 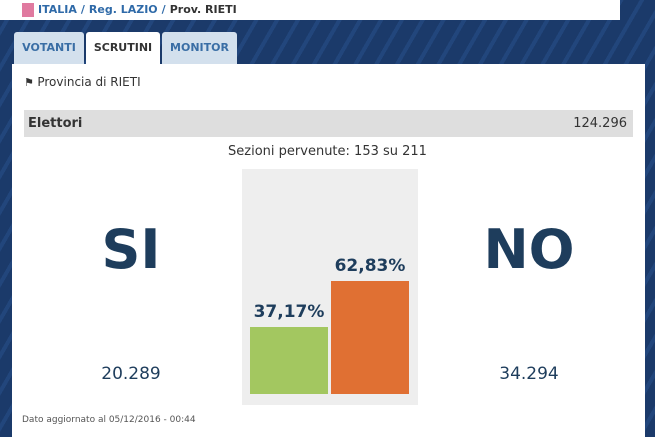 What do you see at coordinates (123, 9) in the screenshot?
I see `crumb-link: Reg. LAZIO` at bounding box center [123, 9].